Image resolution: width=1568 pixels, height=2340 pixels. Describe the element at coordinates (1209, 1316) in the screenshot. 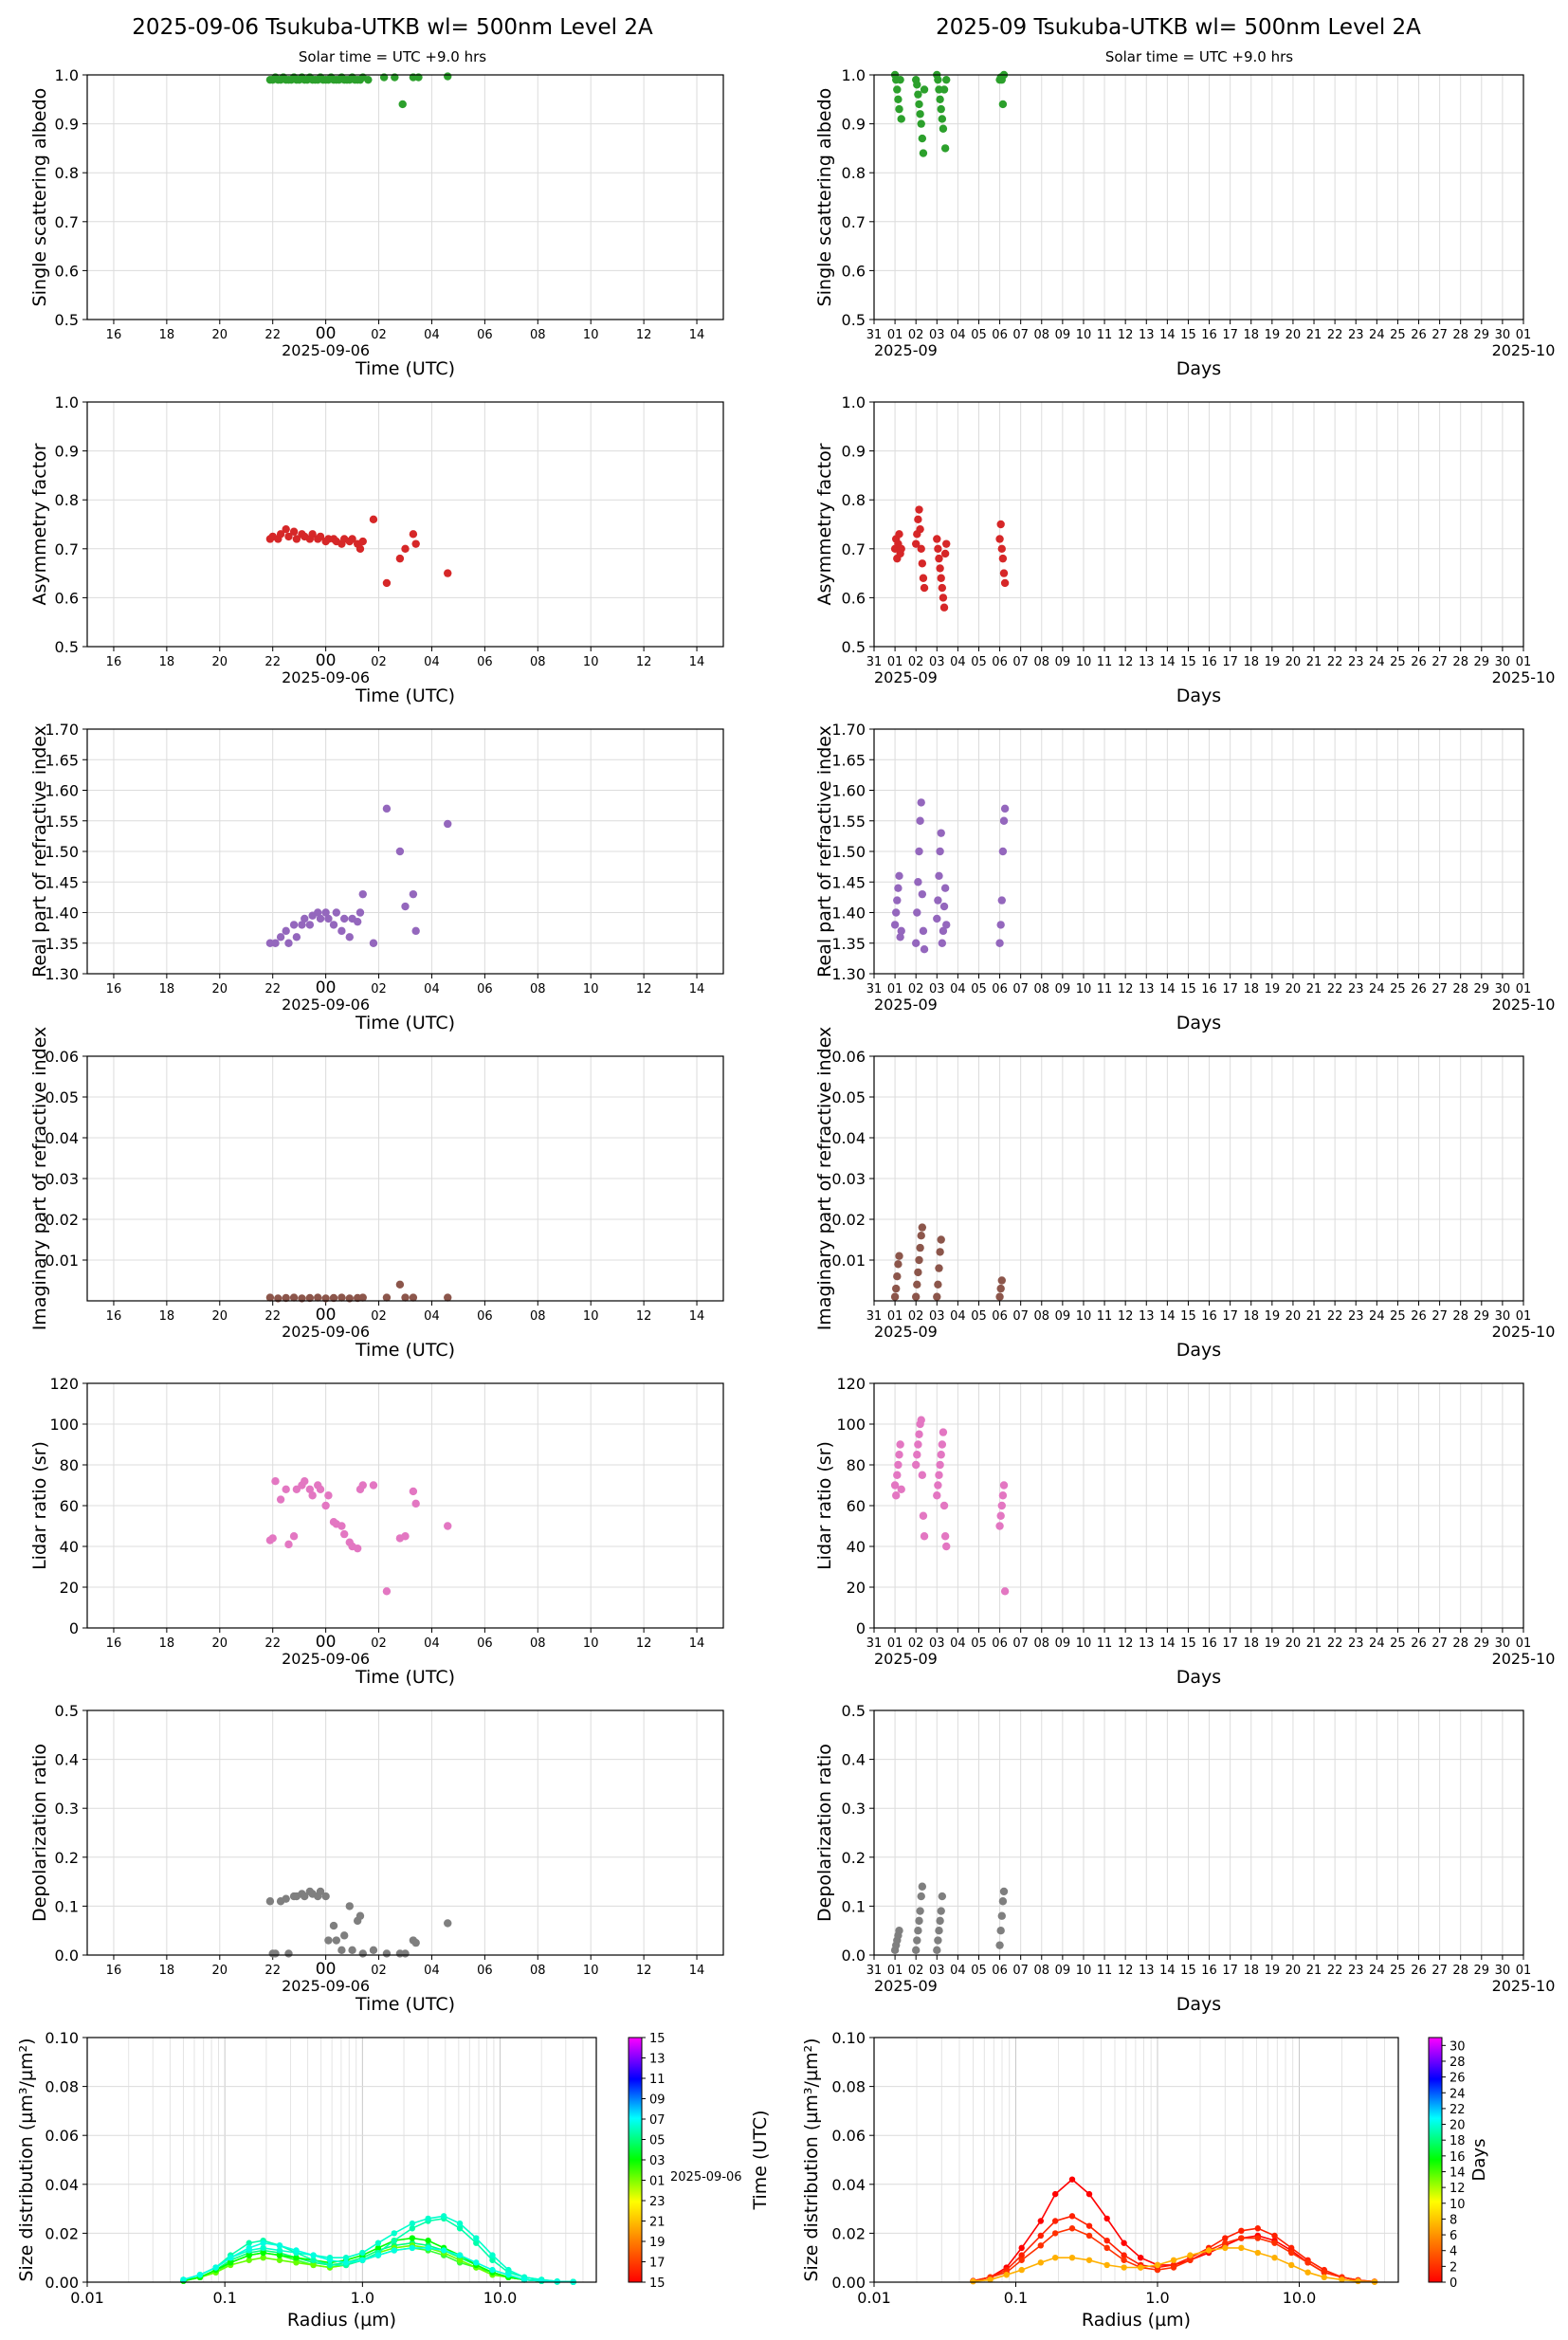

I see `x-tick-label: 16` at that location.